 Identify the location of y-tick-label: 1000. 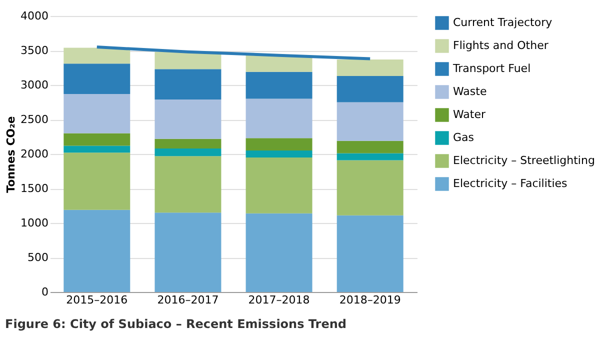
(34, 223).